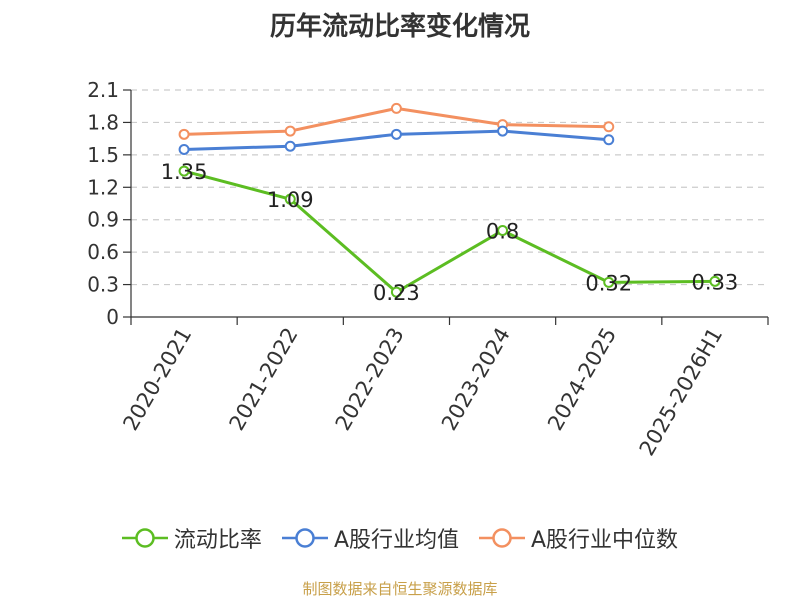 This screenshot has width=800, height=600. I want to click on data-label: 0.23, so click(396, 293).